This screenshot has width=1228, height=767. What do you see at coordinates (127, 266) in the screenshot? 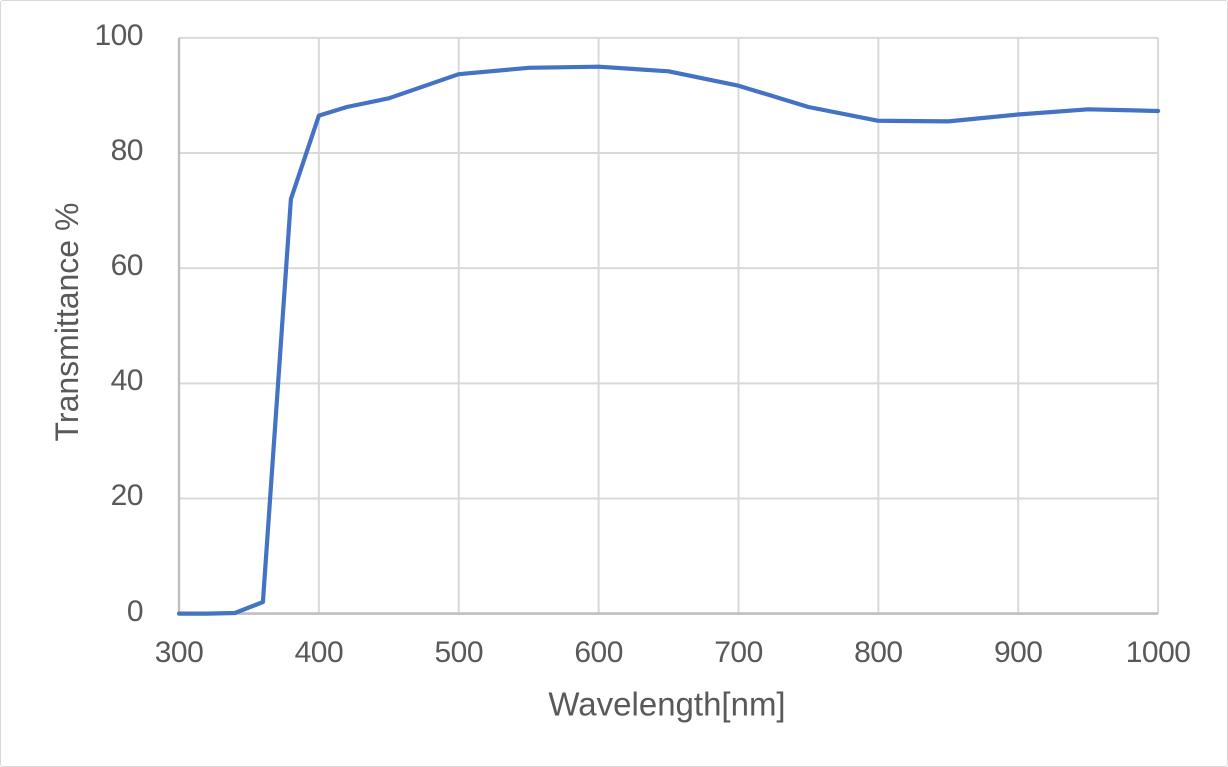
I see `y-tick-label-60: 60` at bounding box center [127, 266].